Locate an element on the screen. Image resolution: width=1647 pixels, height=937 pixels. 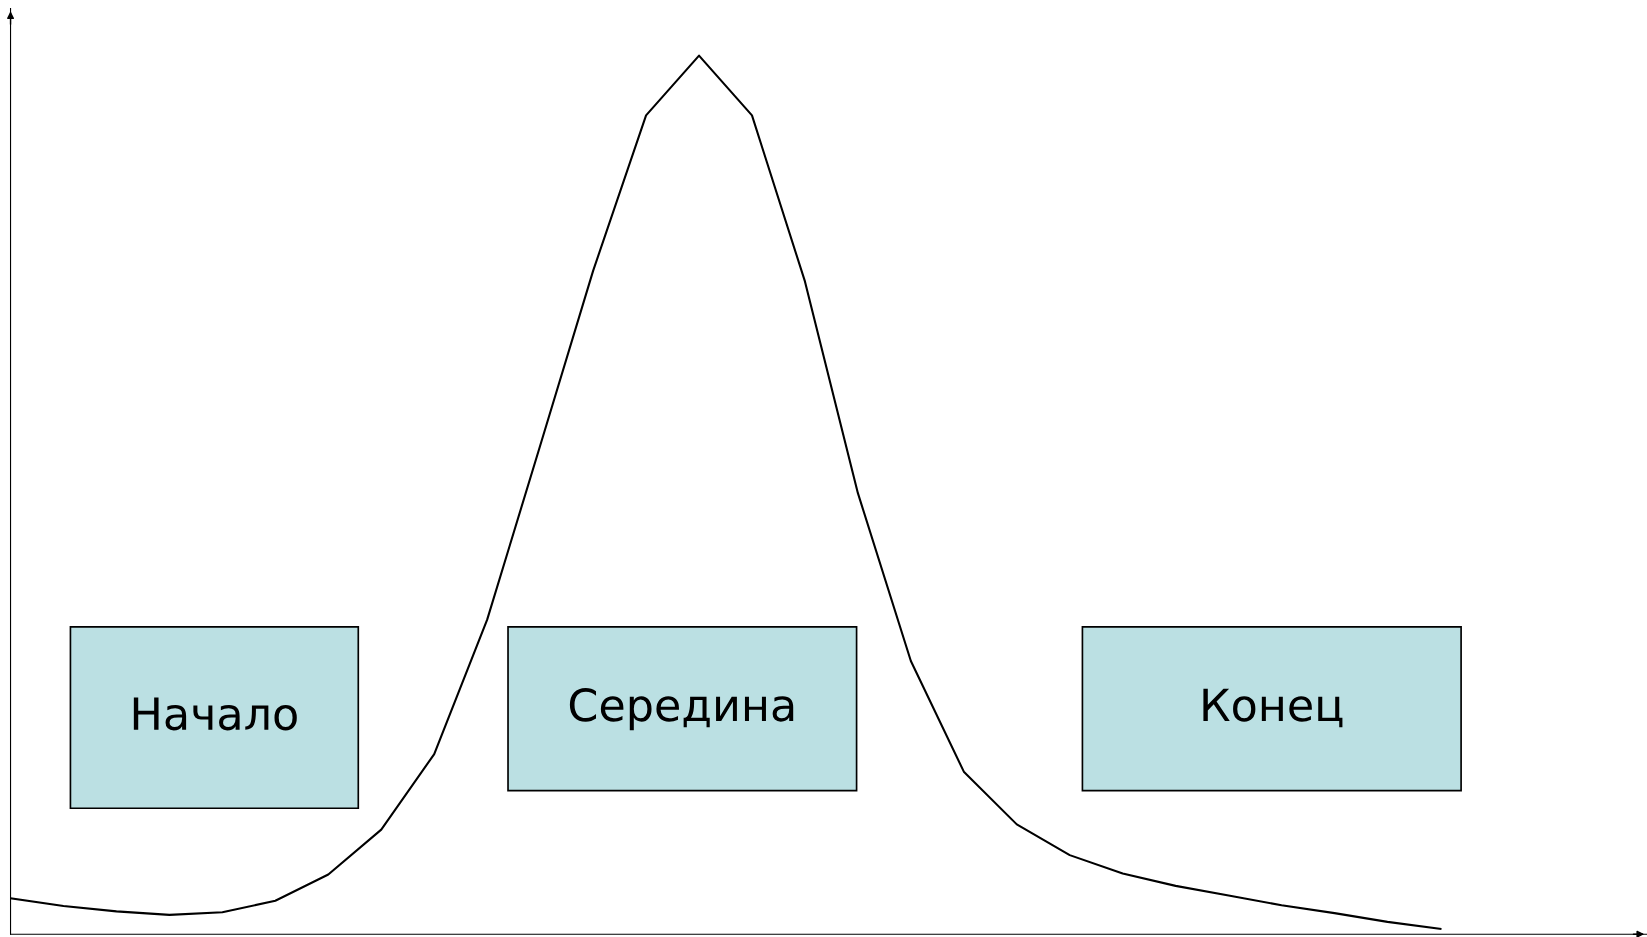
annotation: Начало is located at coordinates (215, 714).